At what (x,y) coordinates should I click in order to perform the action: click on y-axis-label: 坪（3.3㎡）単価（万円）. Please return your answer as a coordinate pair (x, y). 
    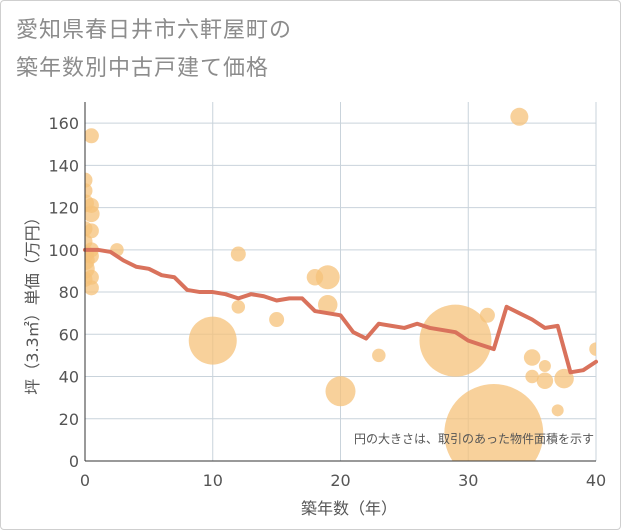
    Looking at the image, I should click on (32, 301).